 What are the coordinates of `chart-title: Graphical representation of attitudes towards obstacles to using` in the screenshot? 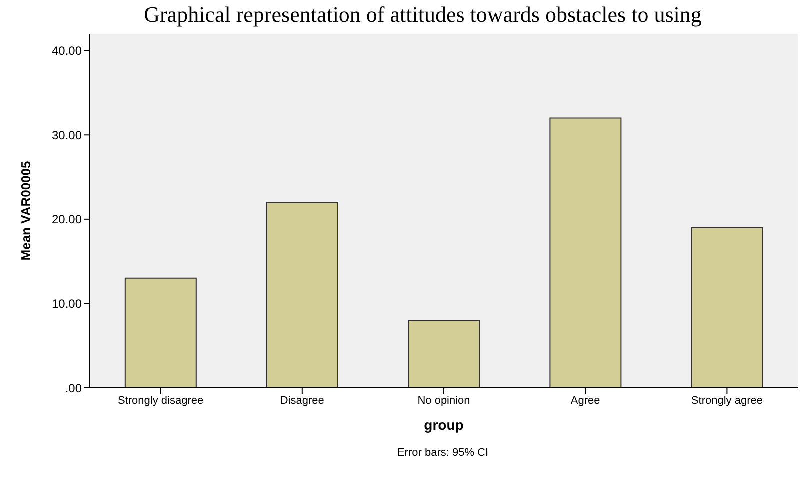 It's located at (423, 15).